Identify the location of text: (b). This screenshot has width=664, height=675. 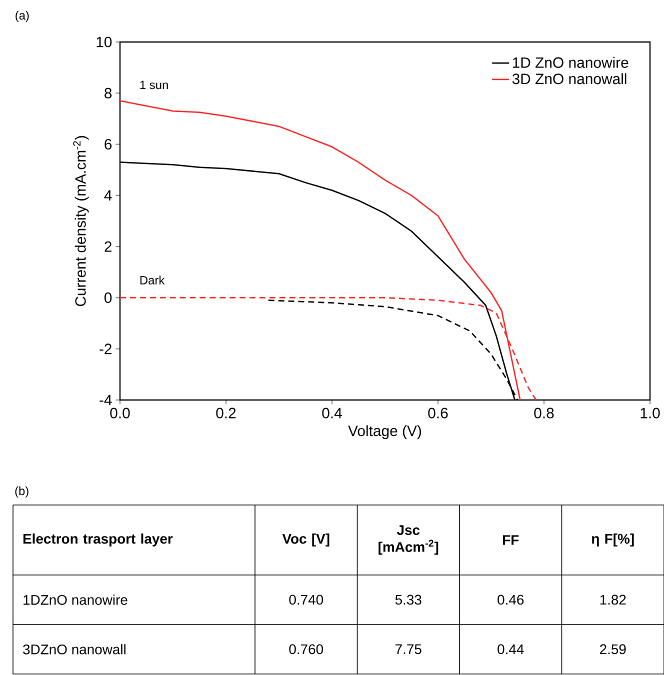
(21, 492).